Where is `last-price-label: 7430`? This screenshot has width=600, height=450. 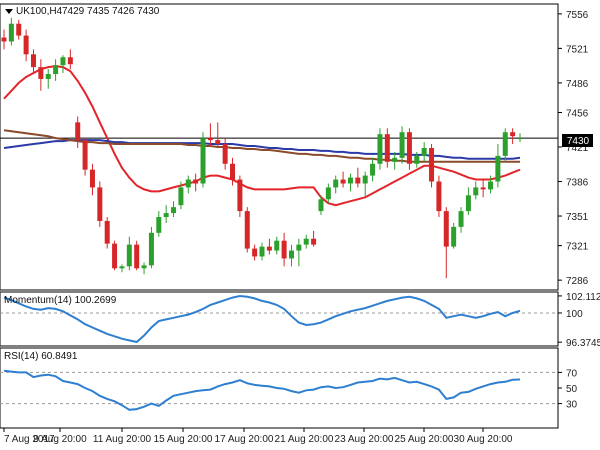 last-price-label: 7430 is located at coordinates (578, 141).